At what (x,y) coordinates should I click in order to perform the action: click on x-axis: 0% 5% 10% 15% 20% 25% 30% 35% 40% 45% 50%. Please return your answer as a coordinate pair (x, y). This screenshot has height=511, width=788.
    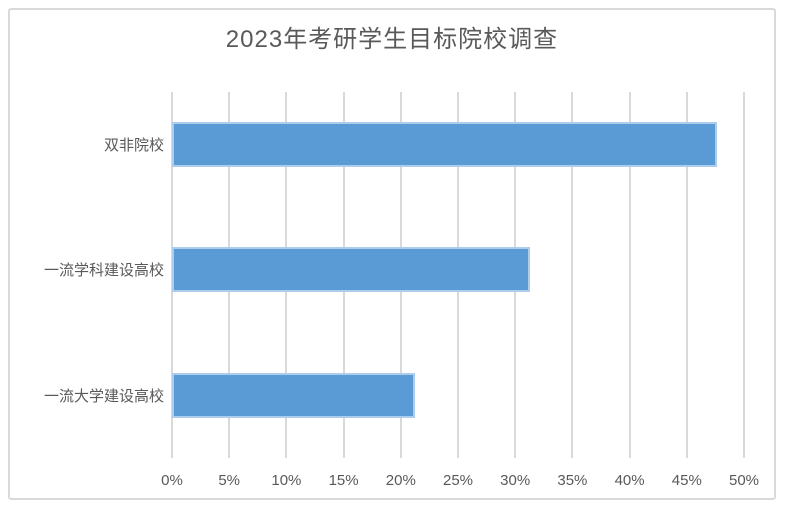
    Looking at the image, I should click on (460, 481).